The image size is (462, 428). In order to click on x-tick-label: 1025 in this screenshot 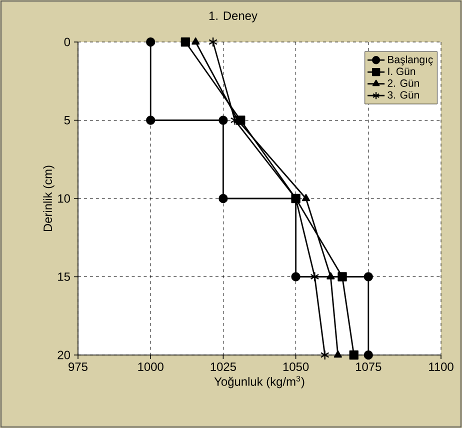, I will do `click(223, 366)`.